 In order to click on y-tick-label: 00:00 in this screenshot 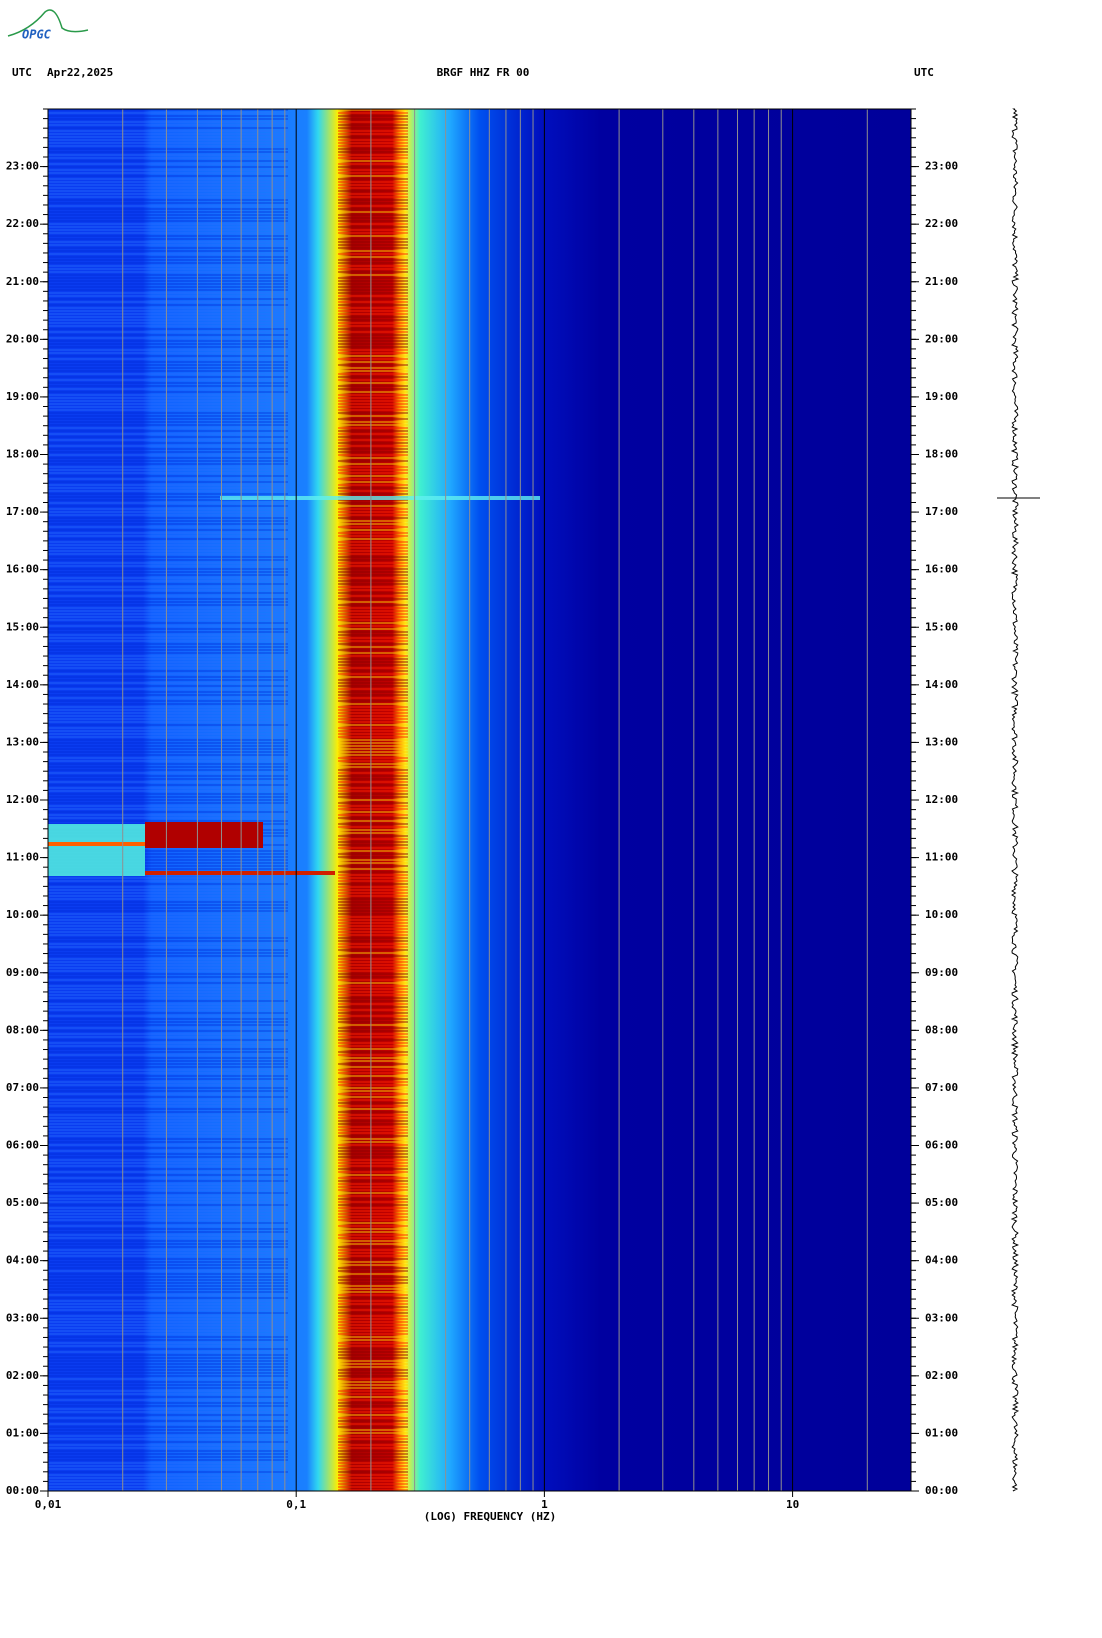, I will do `click(22, 1490)`.